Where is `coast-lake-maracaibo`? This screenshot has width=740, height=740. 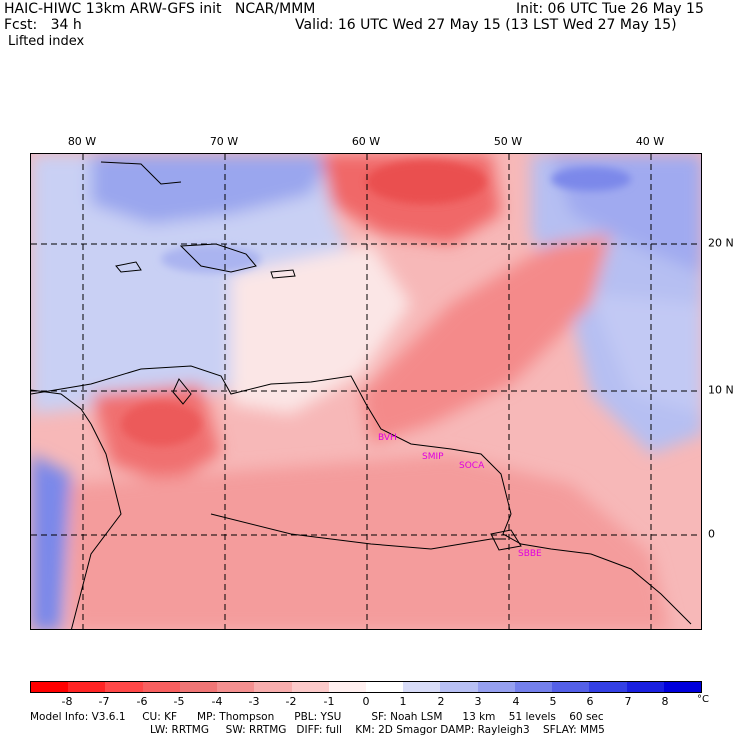
coast-lake-maracaibo is located at coordinates (182, 391).